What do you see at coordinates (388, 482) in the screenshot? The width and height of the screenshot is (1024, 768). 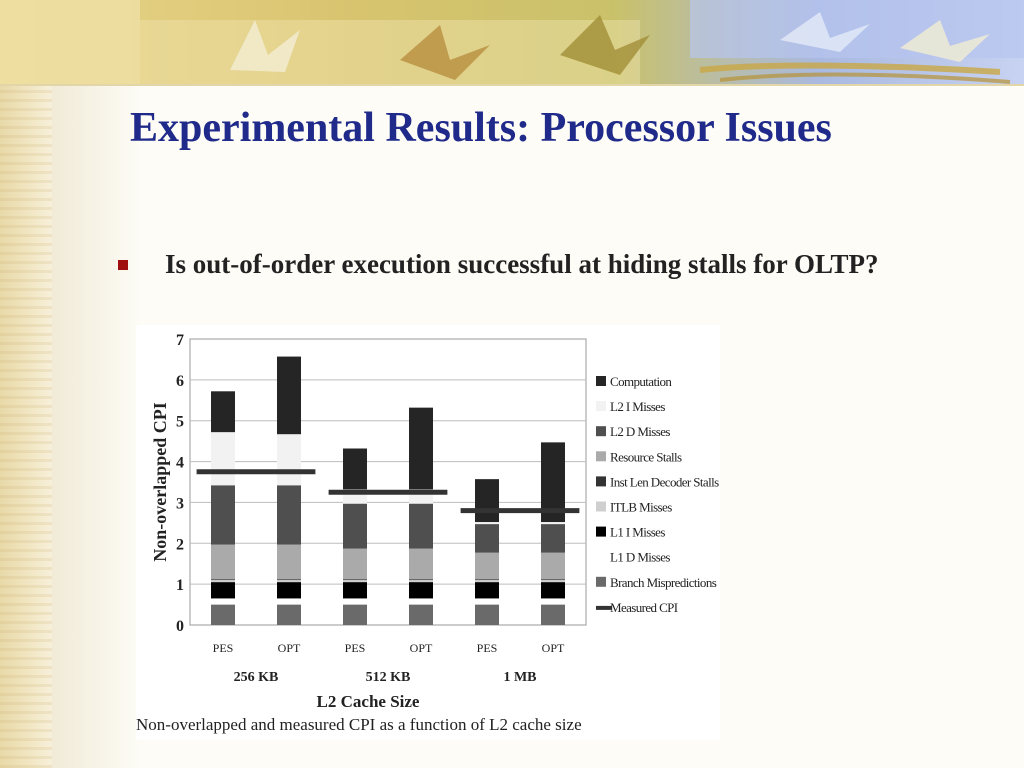 I see `plot-area` at bounding box center [388, 482].